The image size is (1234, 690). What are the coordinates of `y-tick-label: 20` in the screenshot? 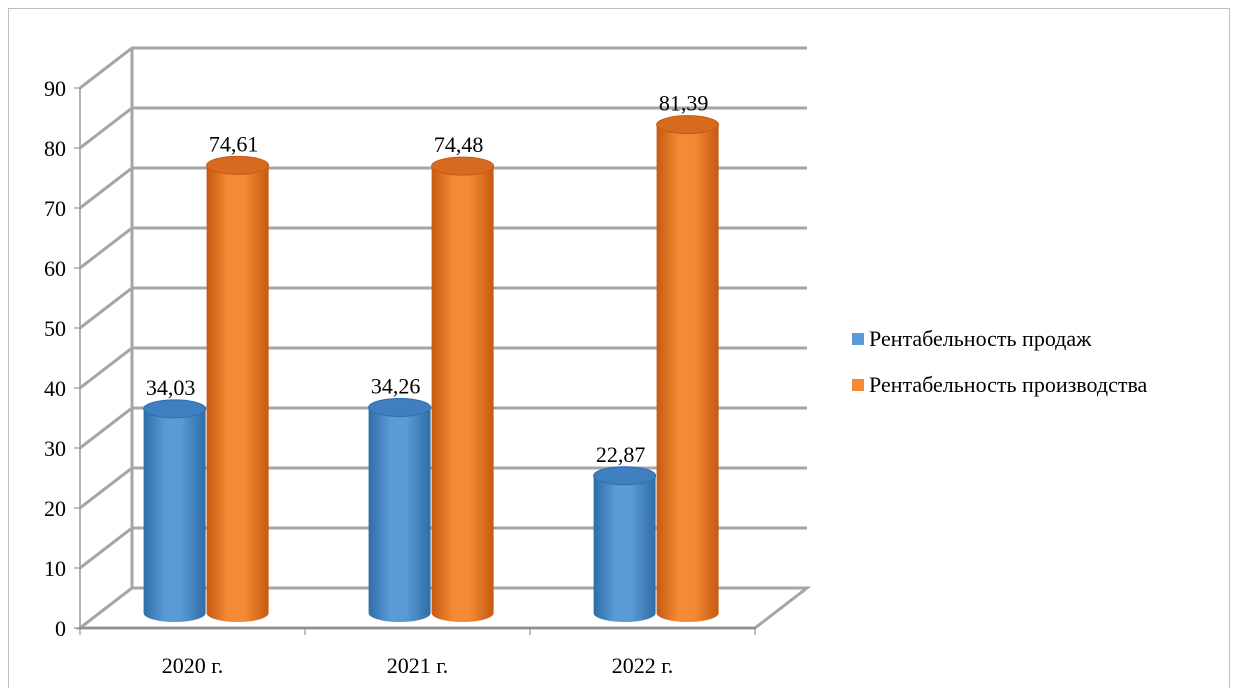 It's located at (55, 508).